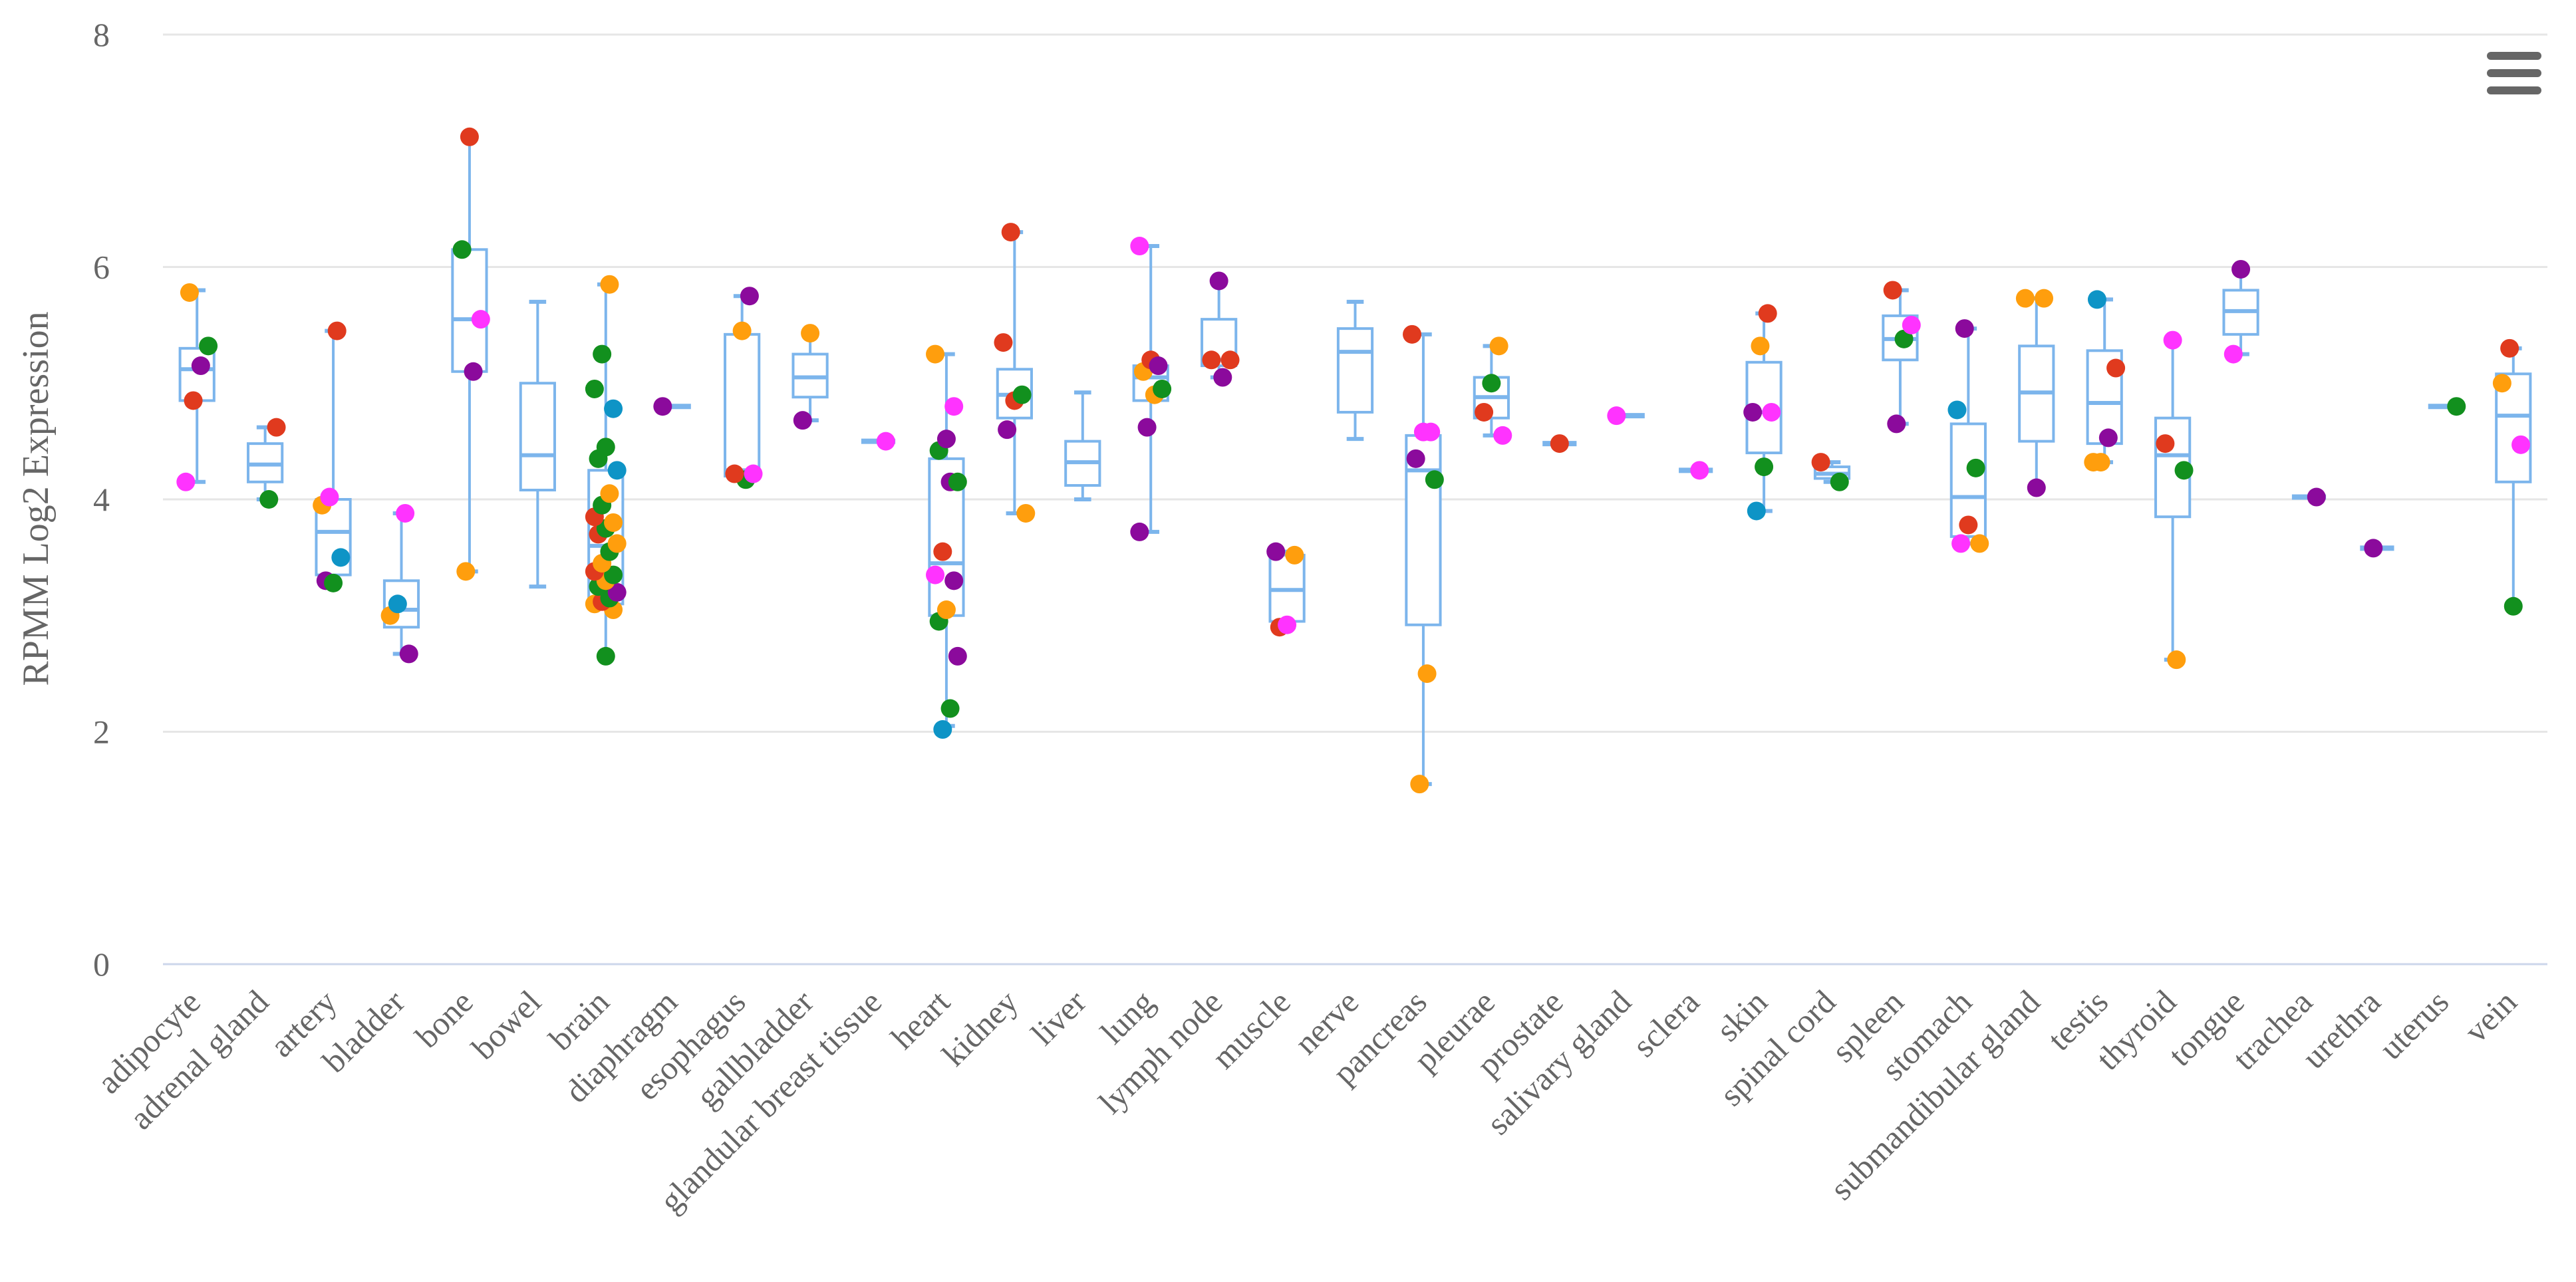  What do you see at coordinates (469, 354) in the screenshot?
I see `box-bone` at bounding box center [469, 354].